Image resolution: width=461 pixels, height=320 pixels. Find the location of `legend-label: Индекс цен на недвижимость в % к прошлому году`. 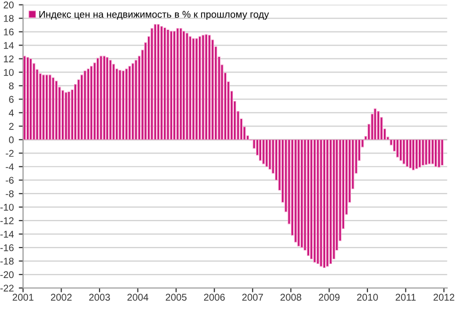

legend-label: Индекс цен на недвижимость в % к прошлому году is located at coordinates (154, 15).